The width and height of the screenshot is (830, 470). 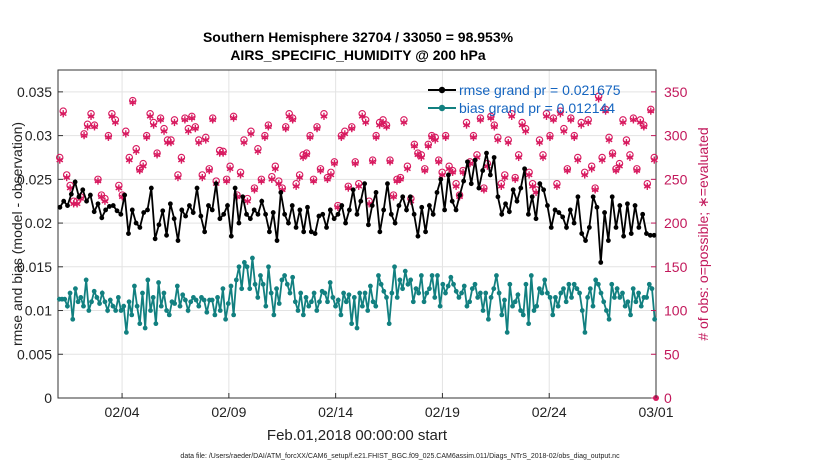 What do you see at coordinates (38, 136) in the screenshot?
I see `y-left-tick-label: 0.03` at bounding box center [38, 136].